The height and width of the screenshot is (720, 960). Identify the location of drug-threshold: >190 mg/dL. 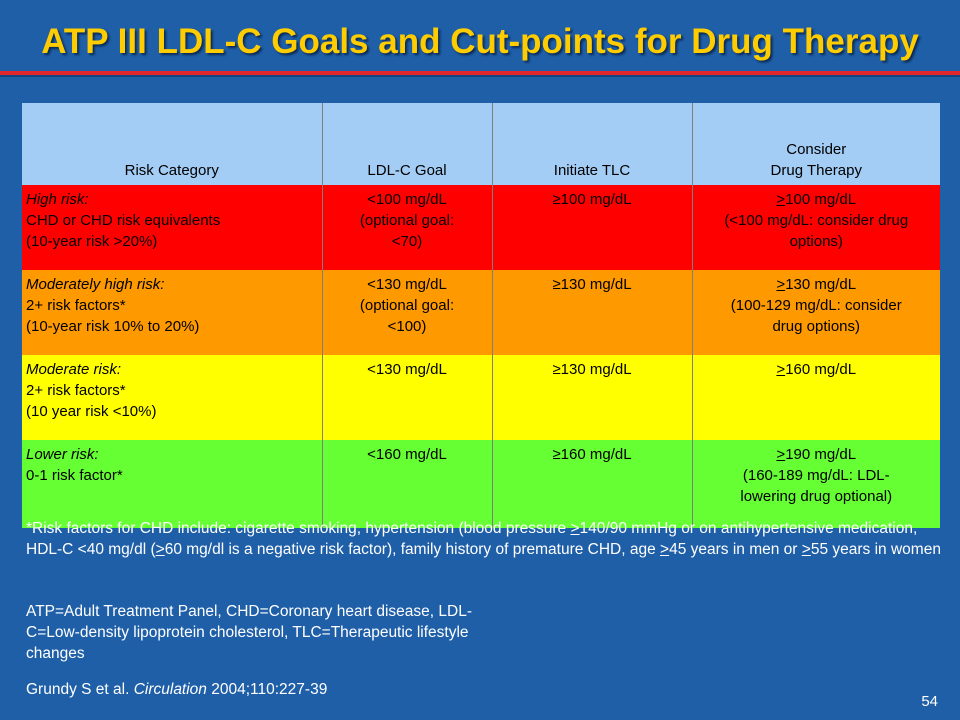
(817, 454).